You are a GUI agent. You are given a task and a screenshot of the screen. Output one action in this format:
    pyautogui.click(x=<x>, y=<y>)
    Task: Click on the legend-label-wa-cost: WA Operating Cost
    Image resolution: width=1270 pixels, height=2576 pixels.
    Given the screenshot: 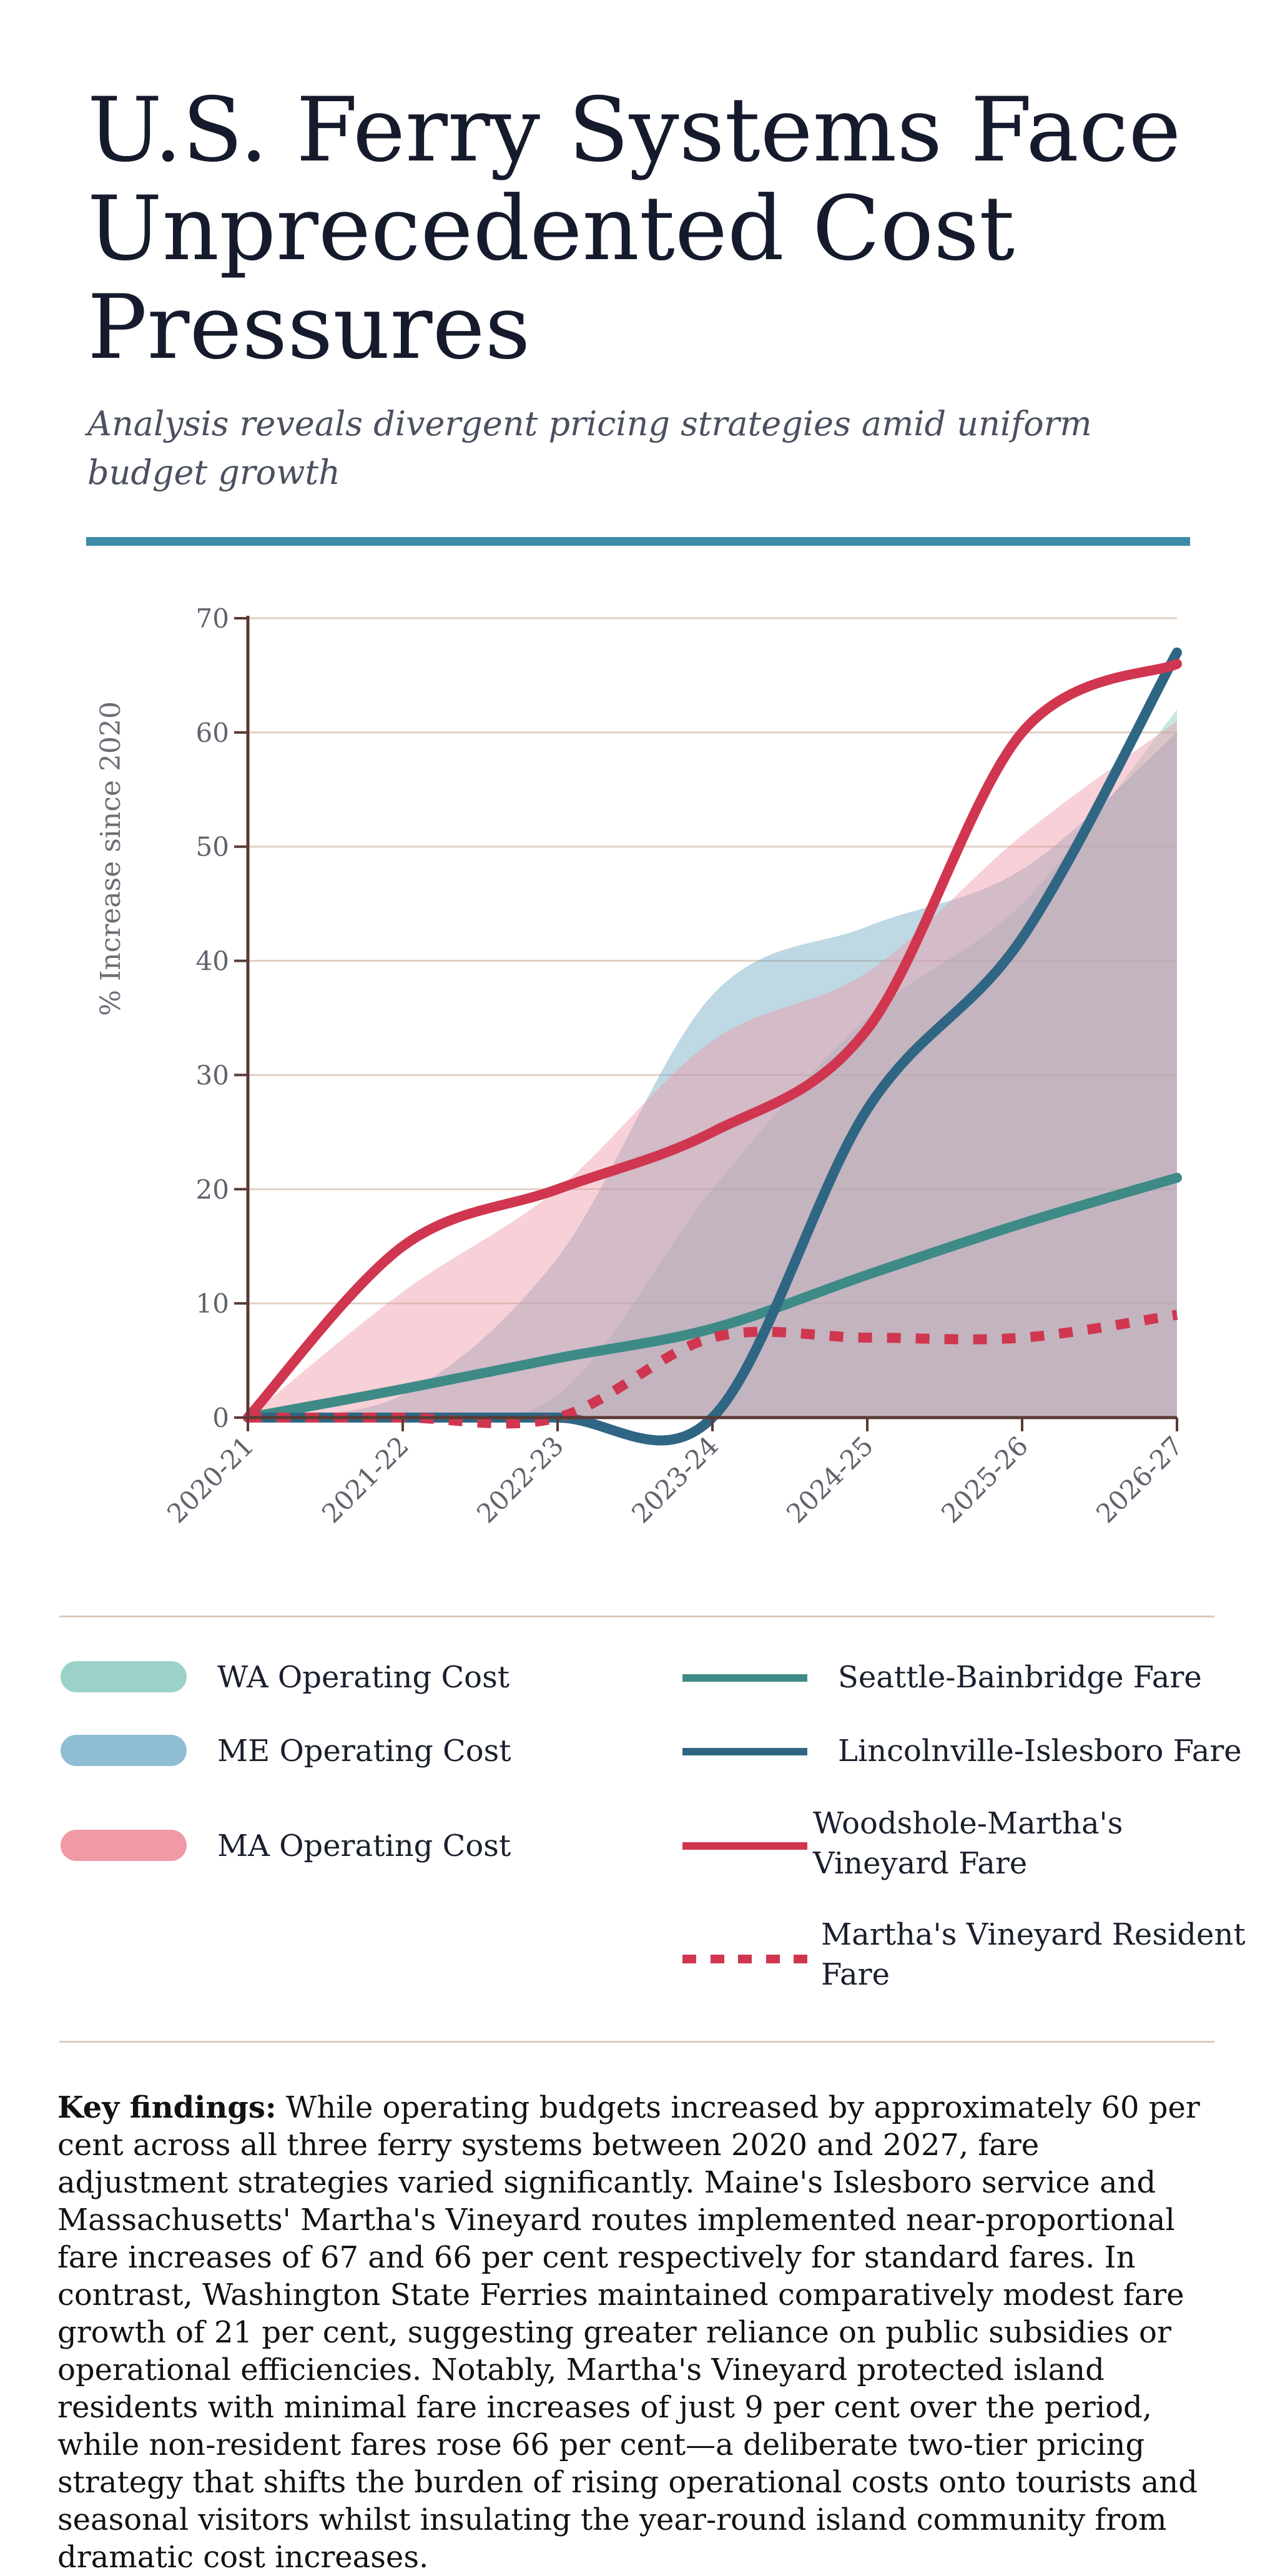 What is the action you would take?
    pyautogui.click(x=363, y=1678)
    